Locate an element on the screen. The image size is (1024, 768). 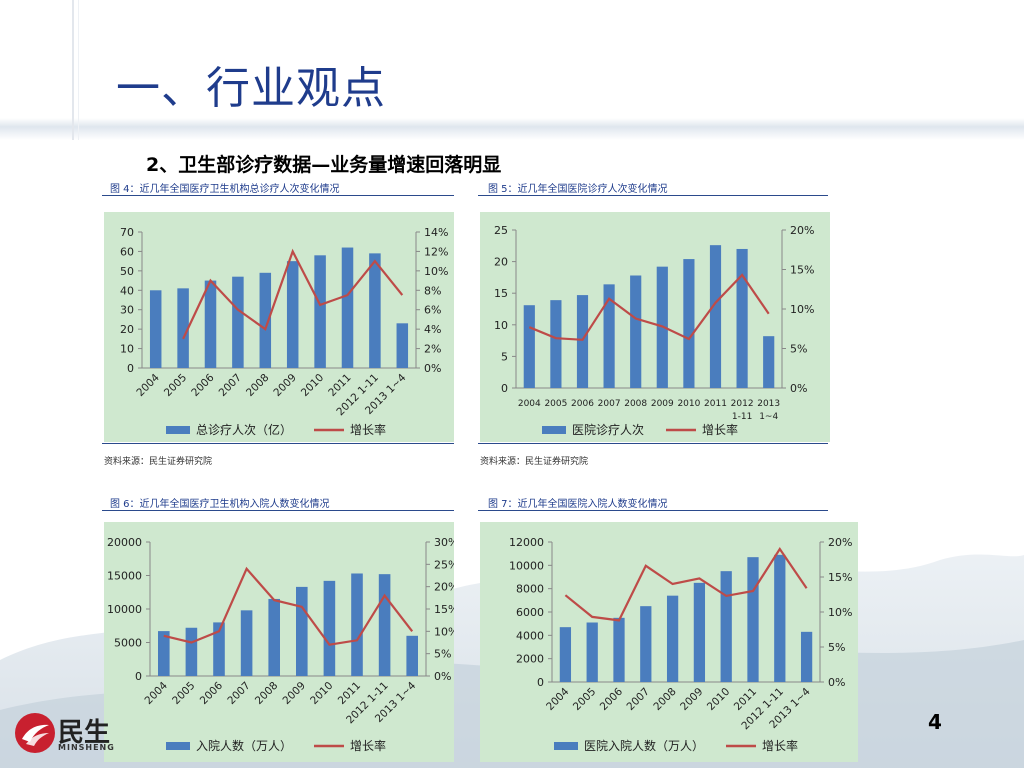
right-tick-label: 25% is located at coordinates (444, 564).